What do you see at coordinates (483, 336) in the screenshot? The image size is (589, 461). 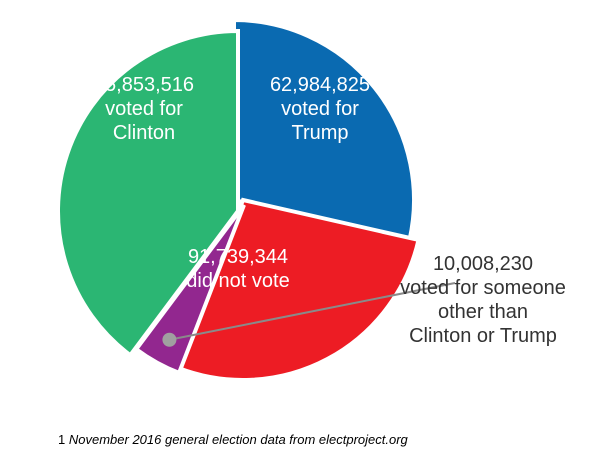 I see `slice-label-line: Clinton or Trump` at bounding box center [483, 336].